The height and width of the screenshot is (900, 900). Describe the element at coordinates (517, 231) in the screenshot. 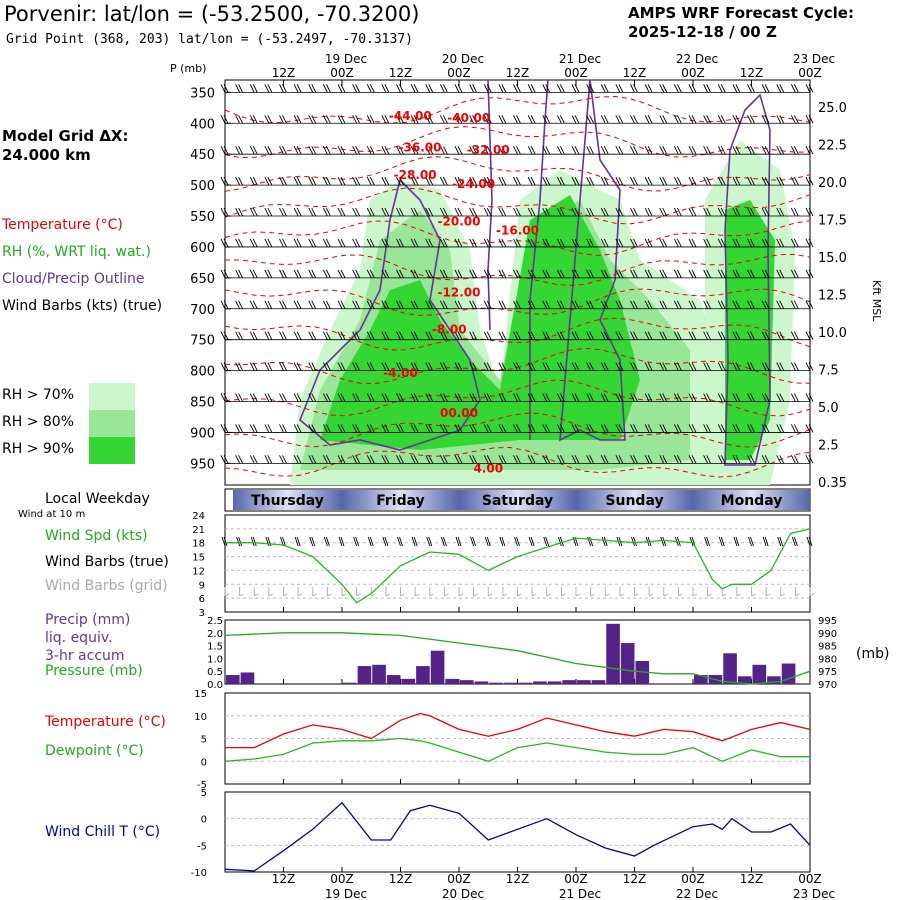

I see `temperature-contour-label: -16.00` at that location.